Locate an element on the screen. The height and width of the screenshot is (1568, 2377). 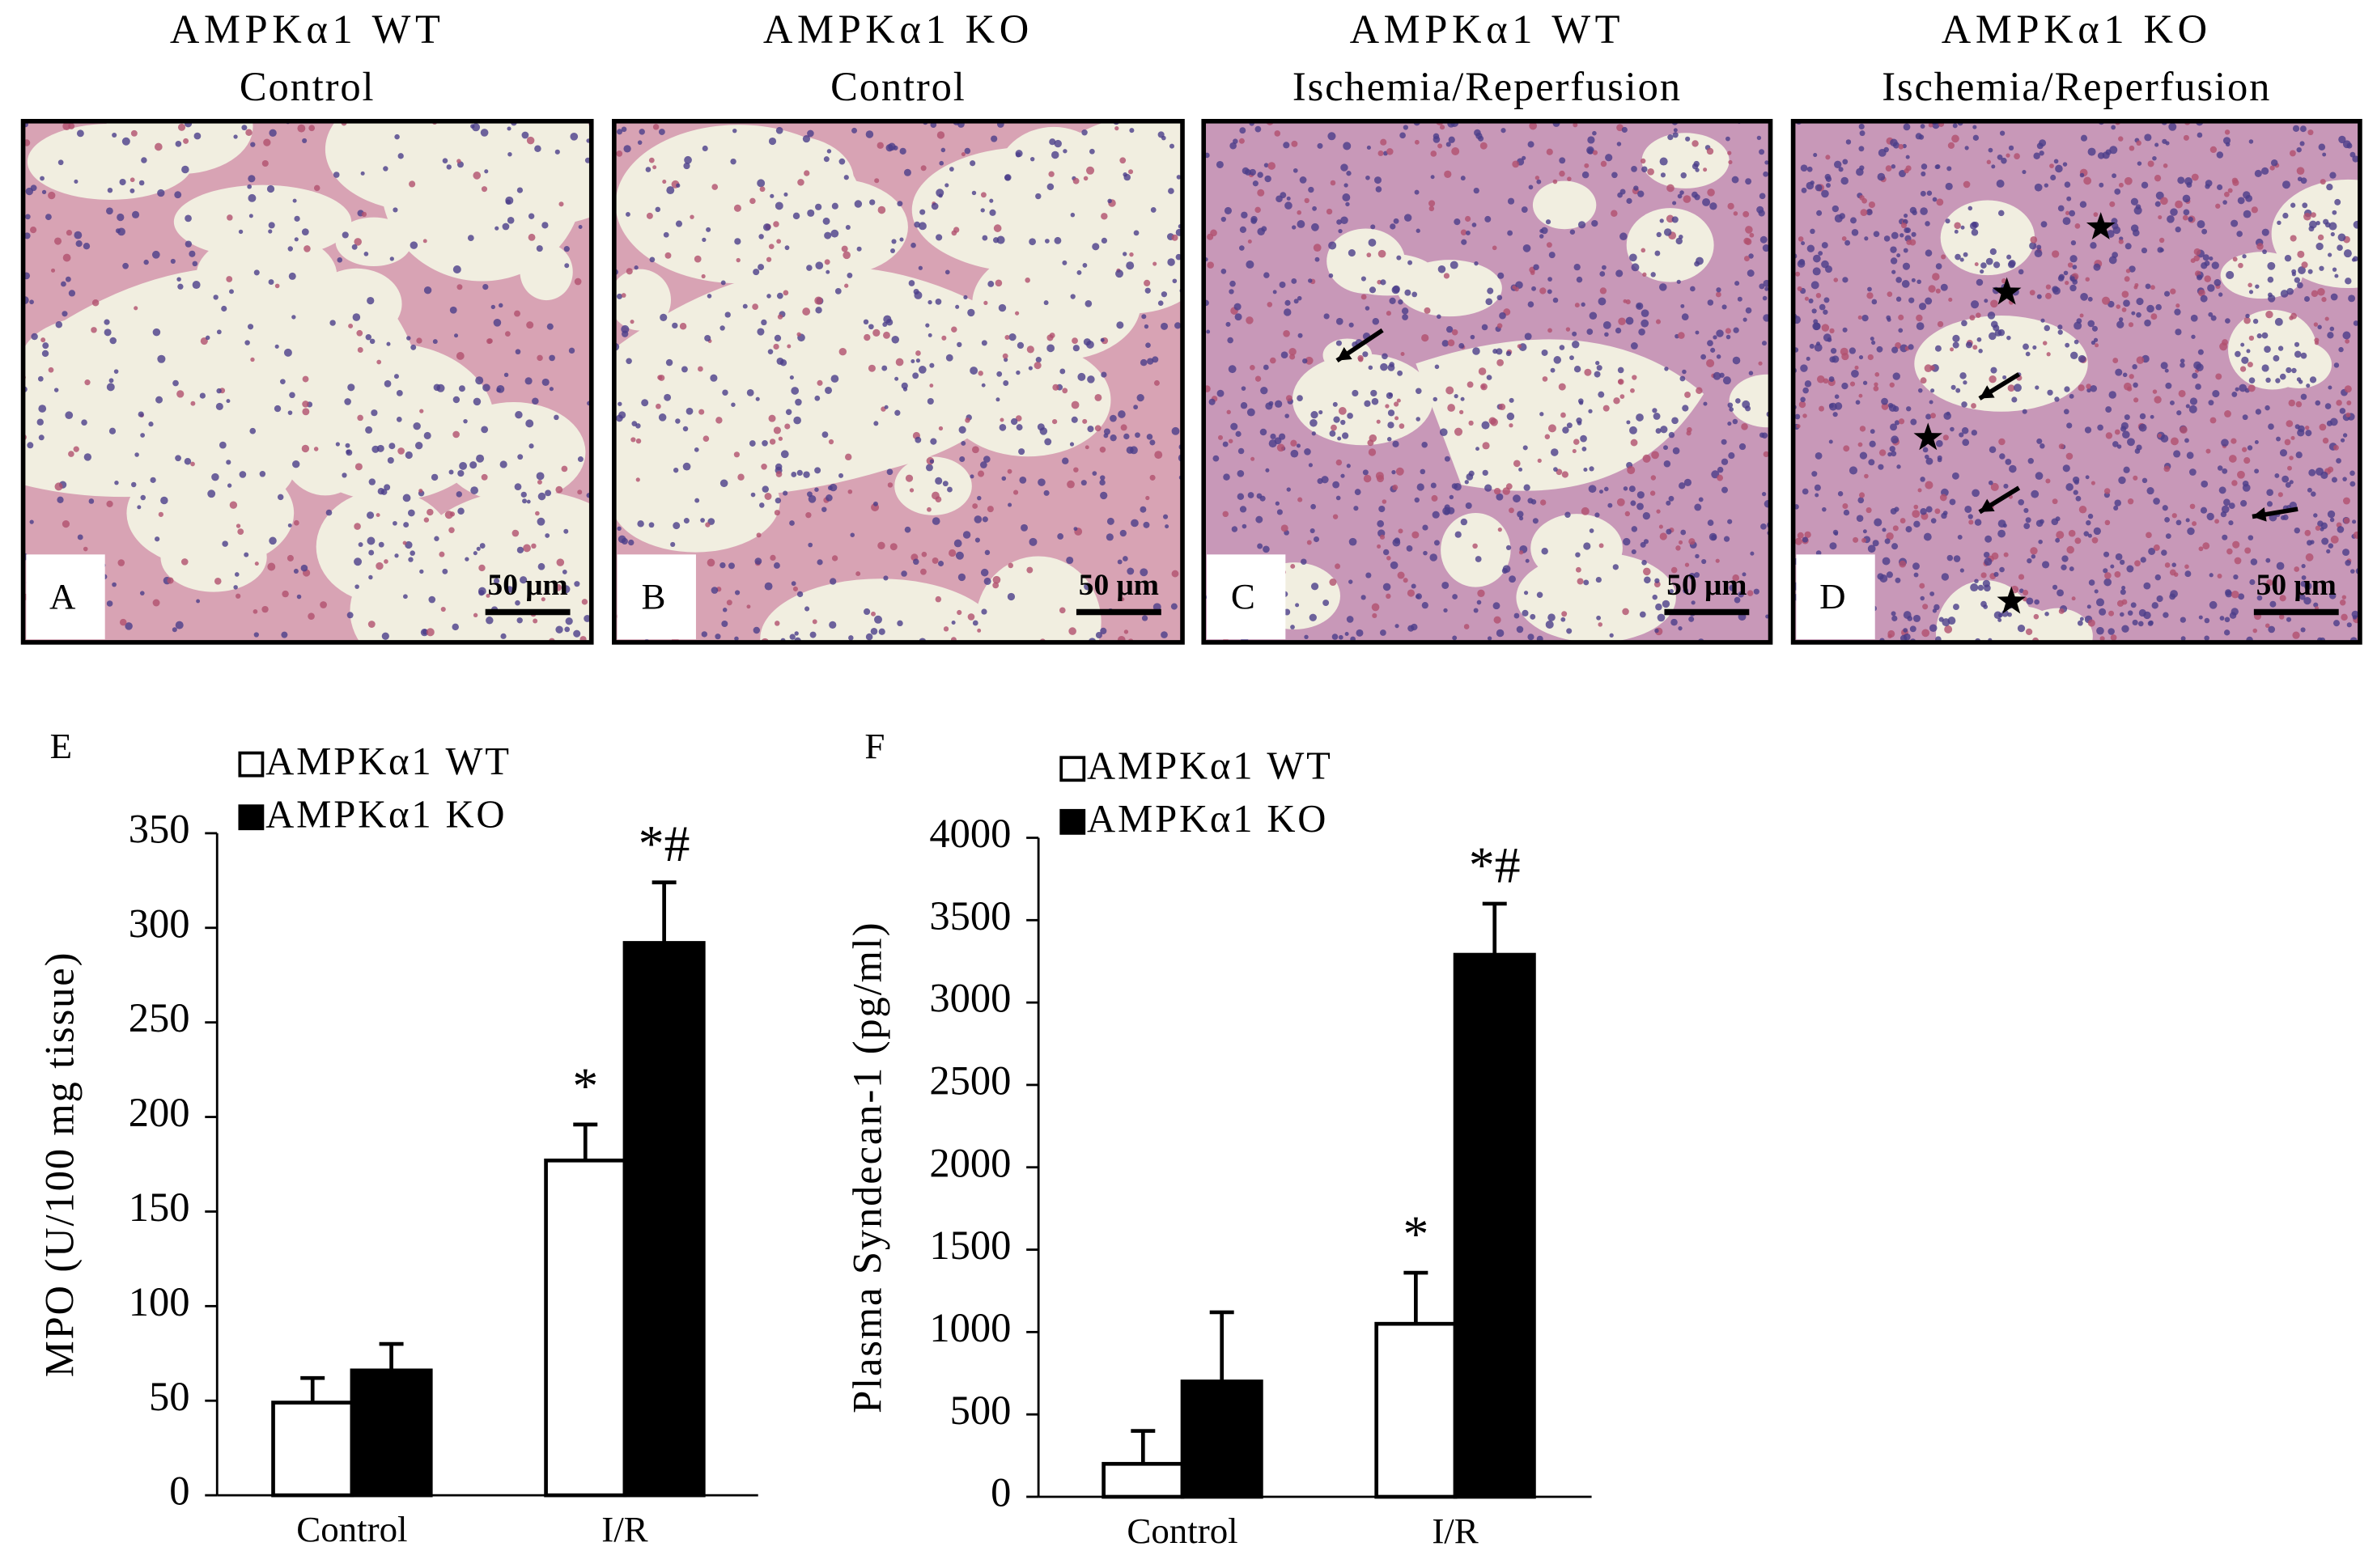
letter-box is located at coordinates (1836, 597).